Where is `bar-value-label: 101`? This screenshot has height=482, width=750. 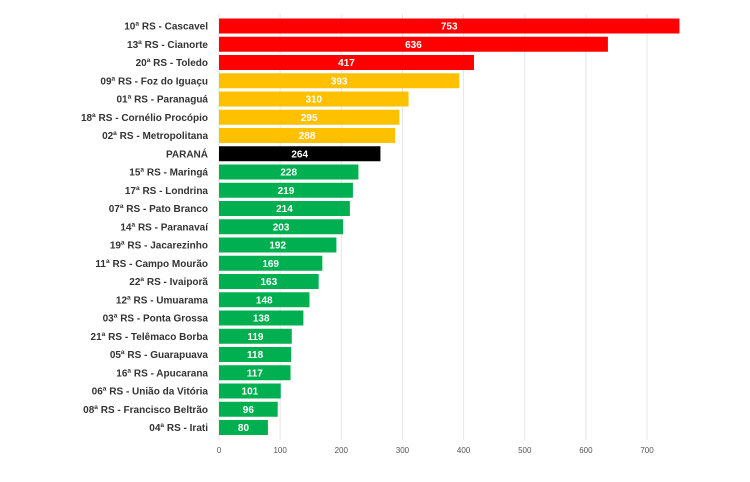
bar-value-label: 101 is located at coordinates (250, 392).